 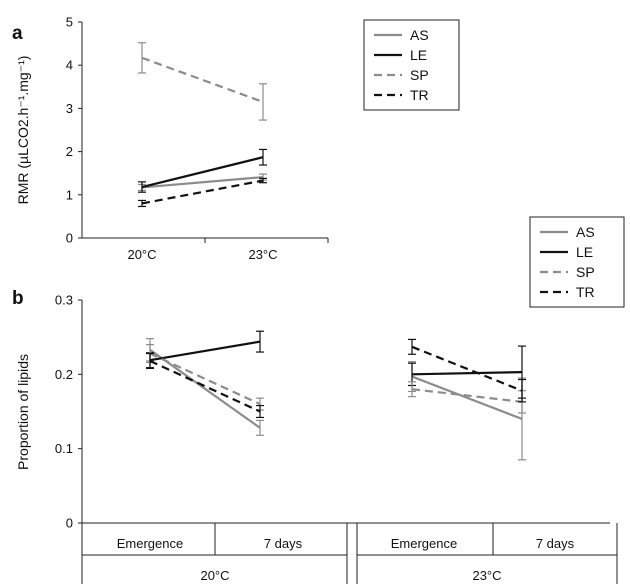 What do you see at coordinates (486, 575) in the screenshot?
I see `x-group-label: 23°C` at bounding box center [486, 575].